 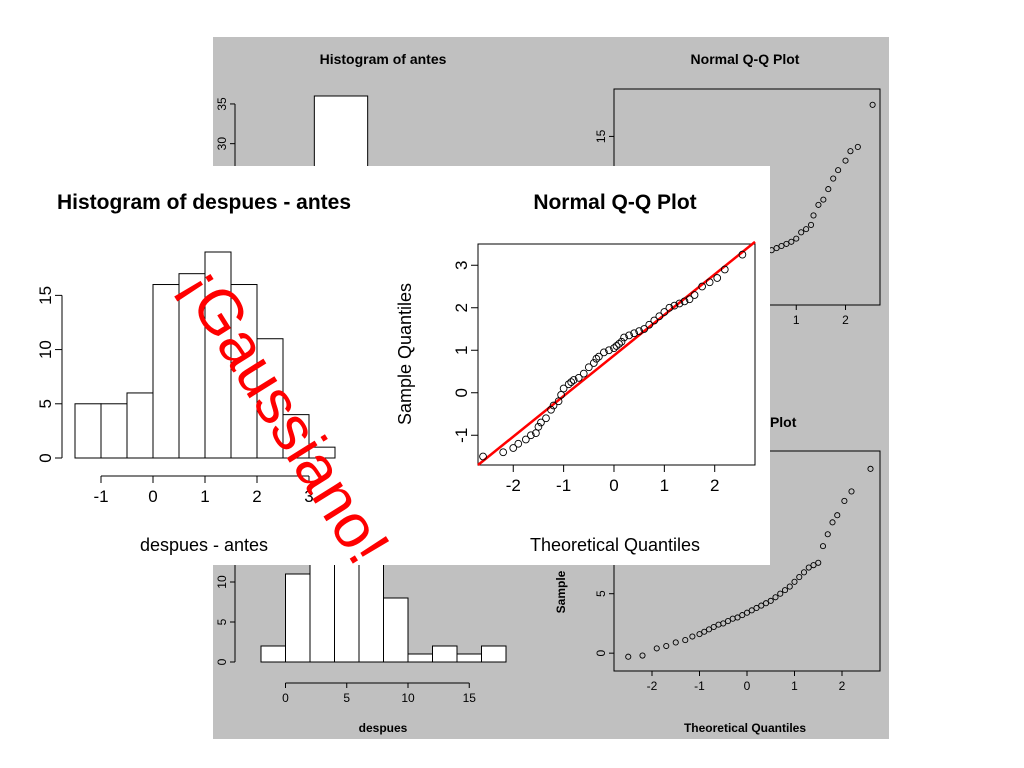 What do you see at coordinates (45, 295) in the screenshot?
I see `y-tick-label: 15` at bounding box center [45, 295].